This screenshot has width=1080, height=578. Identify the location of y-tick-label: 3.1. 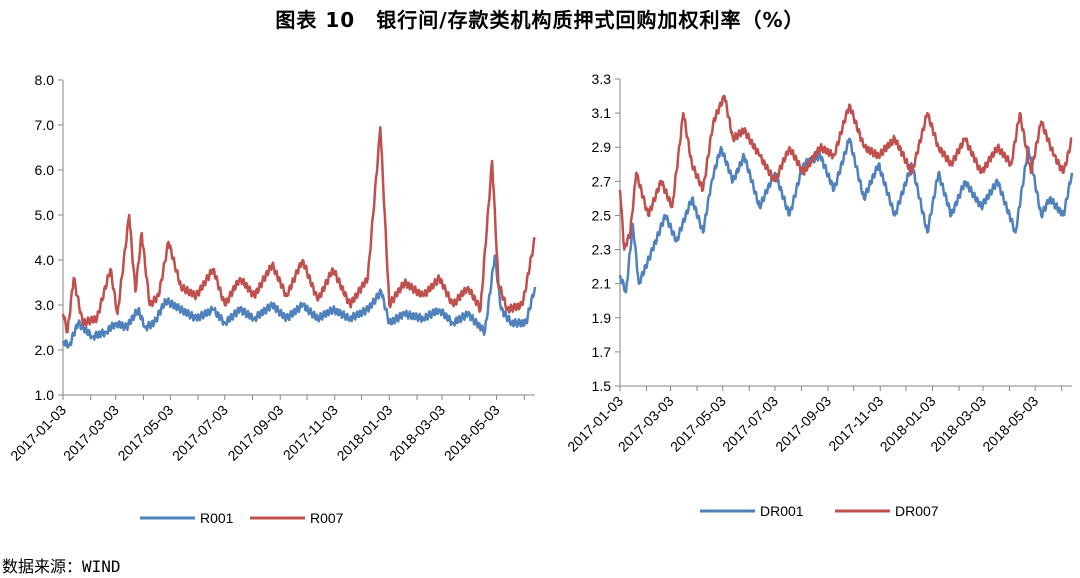
(602, 113).